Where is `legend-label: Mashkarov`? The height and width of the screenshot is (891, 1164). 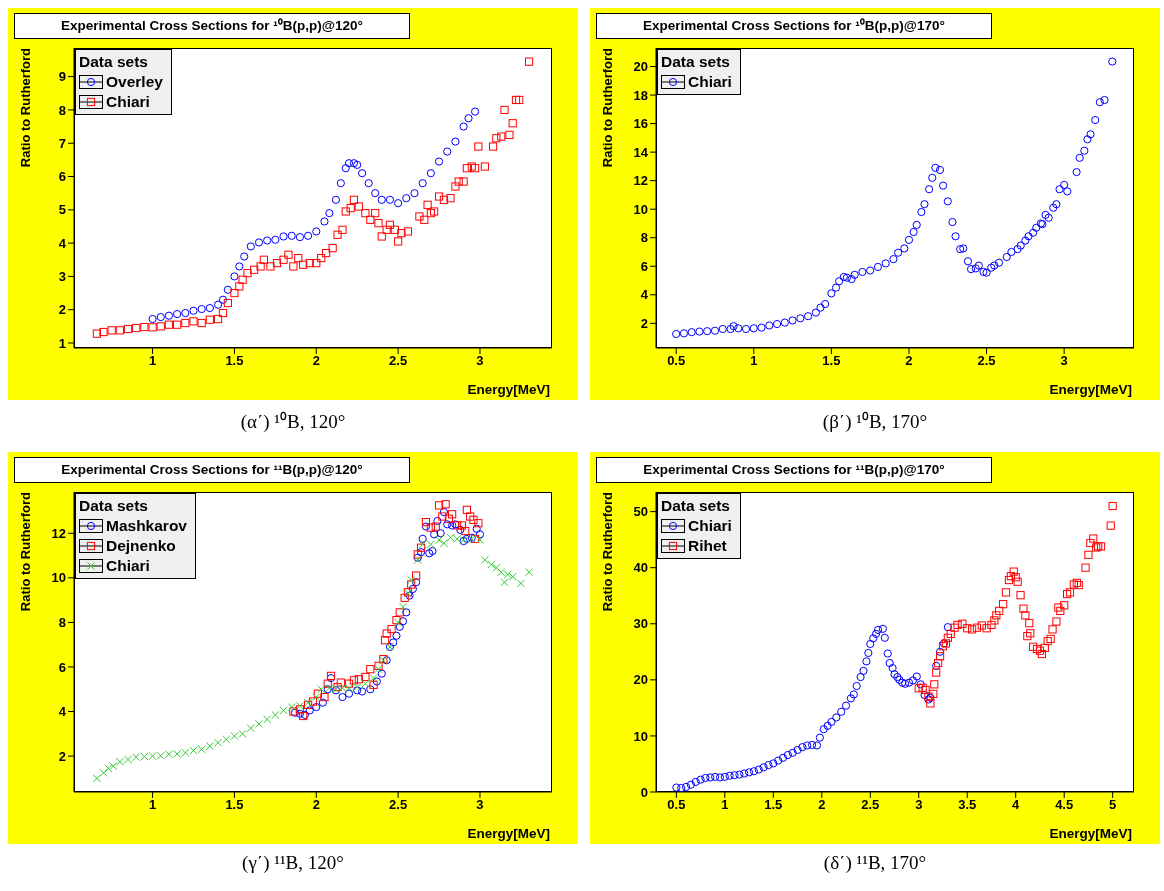 legend-label: Mashkarov is located at coordinates (146, 526).